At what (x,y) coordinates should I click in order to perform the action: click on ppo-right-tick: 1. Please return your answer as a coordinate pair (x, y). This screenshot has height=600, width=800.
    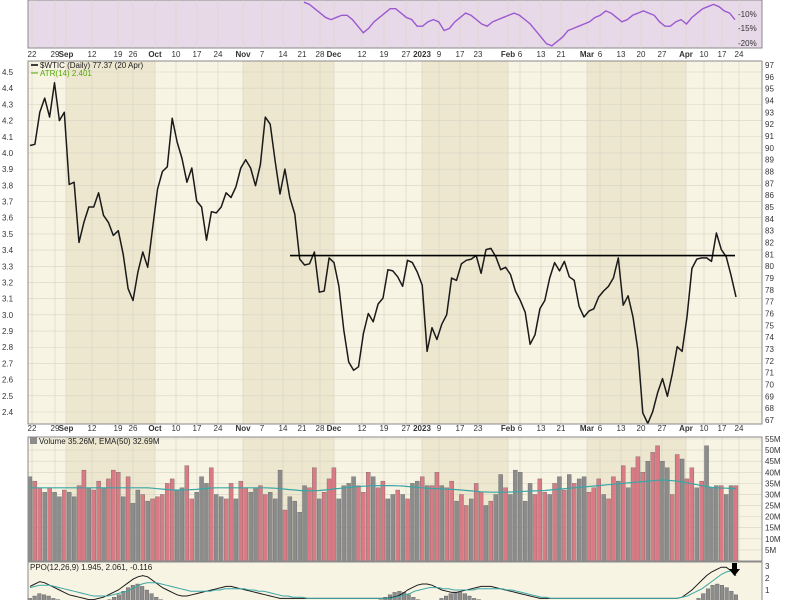
    Looking at the image, I should click on (767, 590).